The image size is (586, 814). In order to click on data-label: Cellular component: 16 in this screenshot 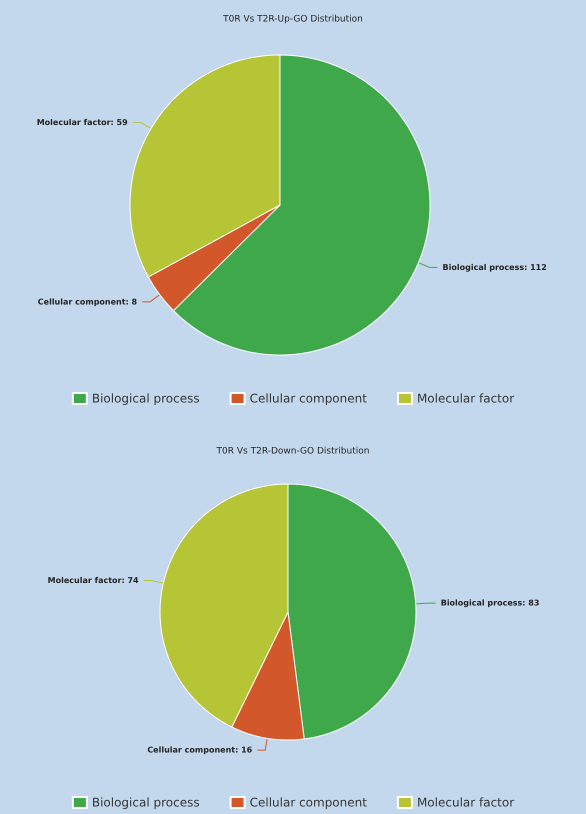, I will do `click(200, 750)`.